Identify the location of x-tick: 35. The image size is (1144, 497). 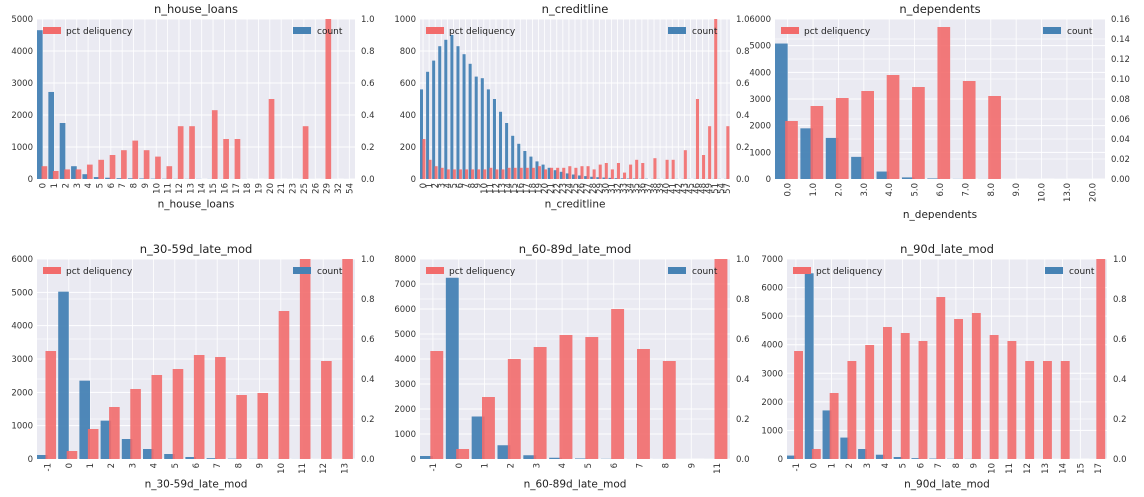
(637, 188).